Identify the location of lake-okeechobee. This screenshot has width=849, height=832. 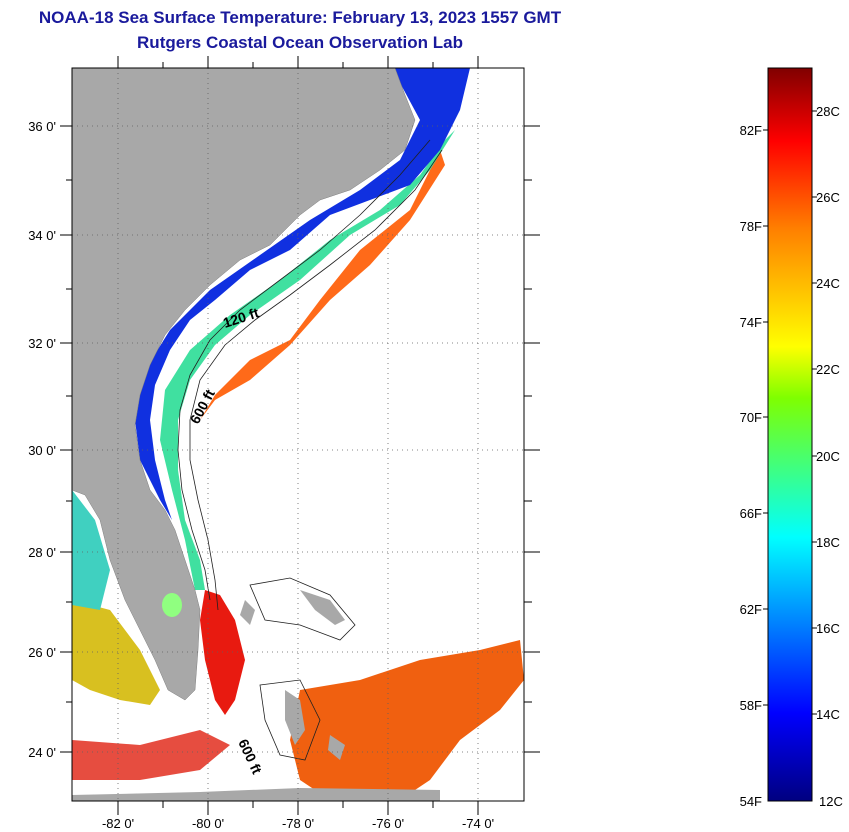
(172, 605).